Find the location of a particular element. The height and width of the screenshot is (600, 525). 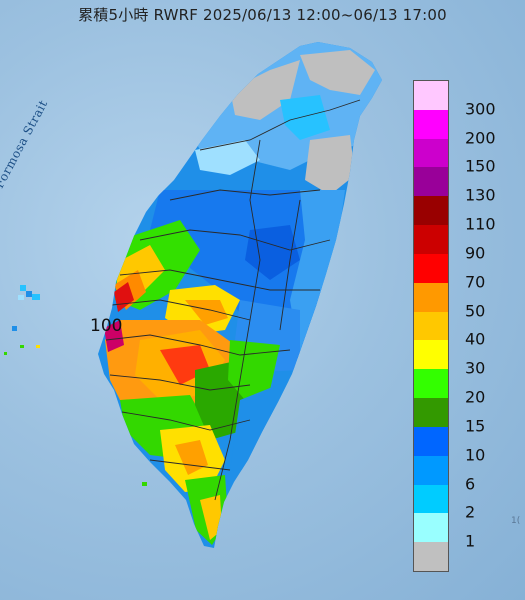

color-legend is located at coordinates (431, 326).